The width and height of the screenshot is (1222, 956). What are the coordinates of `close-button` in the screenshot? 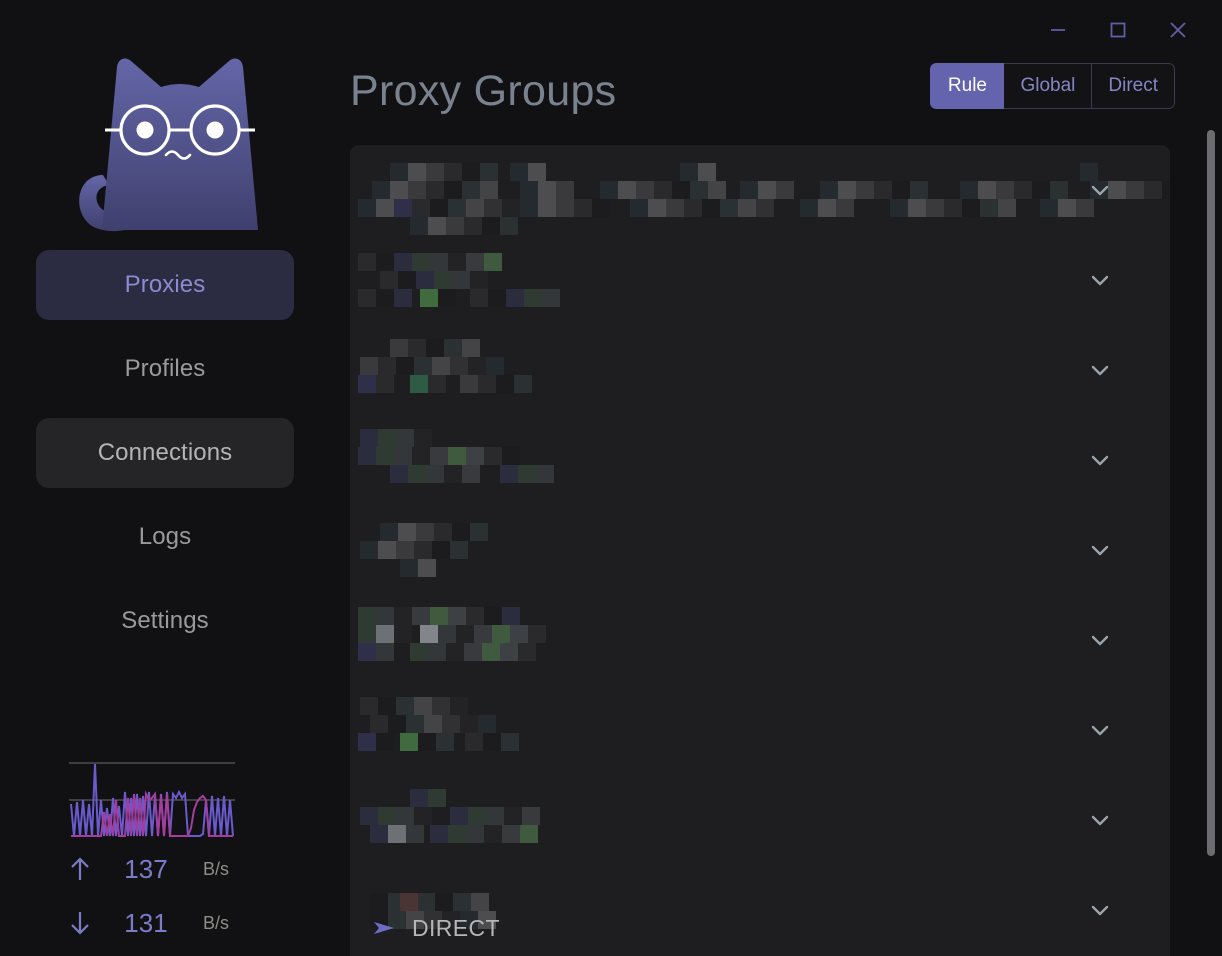 It's located at (1178, 30).